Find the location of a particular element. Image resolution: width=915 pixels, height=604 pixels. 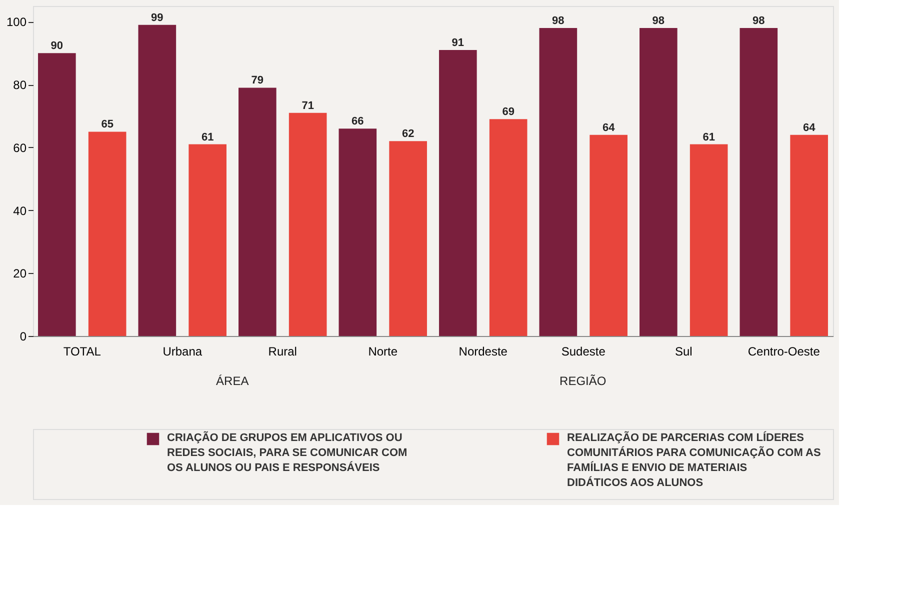

y-tick-label: 40 is located at coordinates (20, 211).